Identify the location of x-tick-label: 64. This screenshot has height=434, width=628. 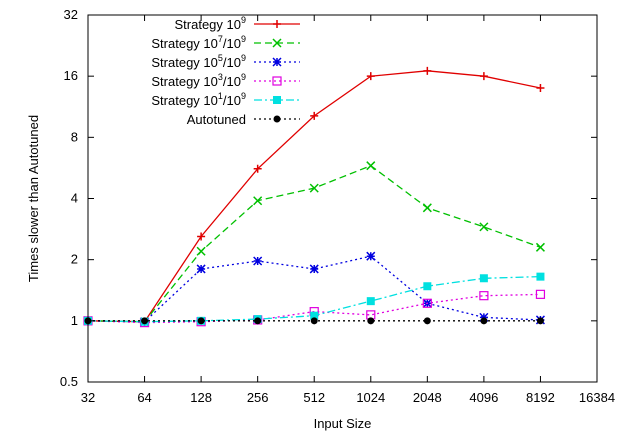
(144, 397).